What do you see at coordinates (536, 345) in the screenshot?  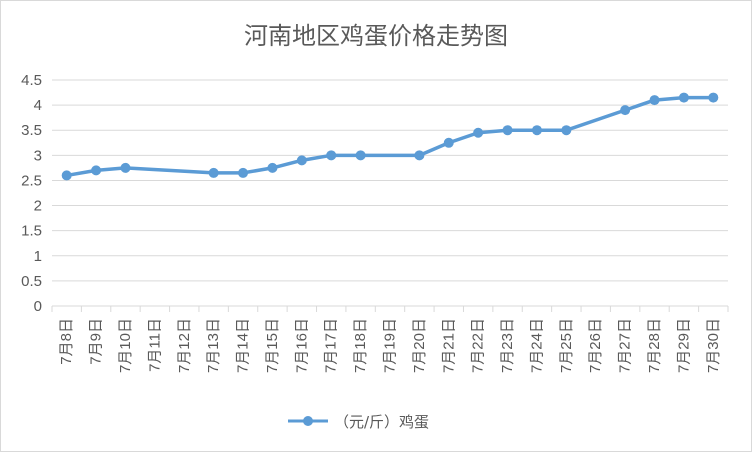 I see `x-tick-label: 7月24日` at bounding box center [536, 345].